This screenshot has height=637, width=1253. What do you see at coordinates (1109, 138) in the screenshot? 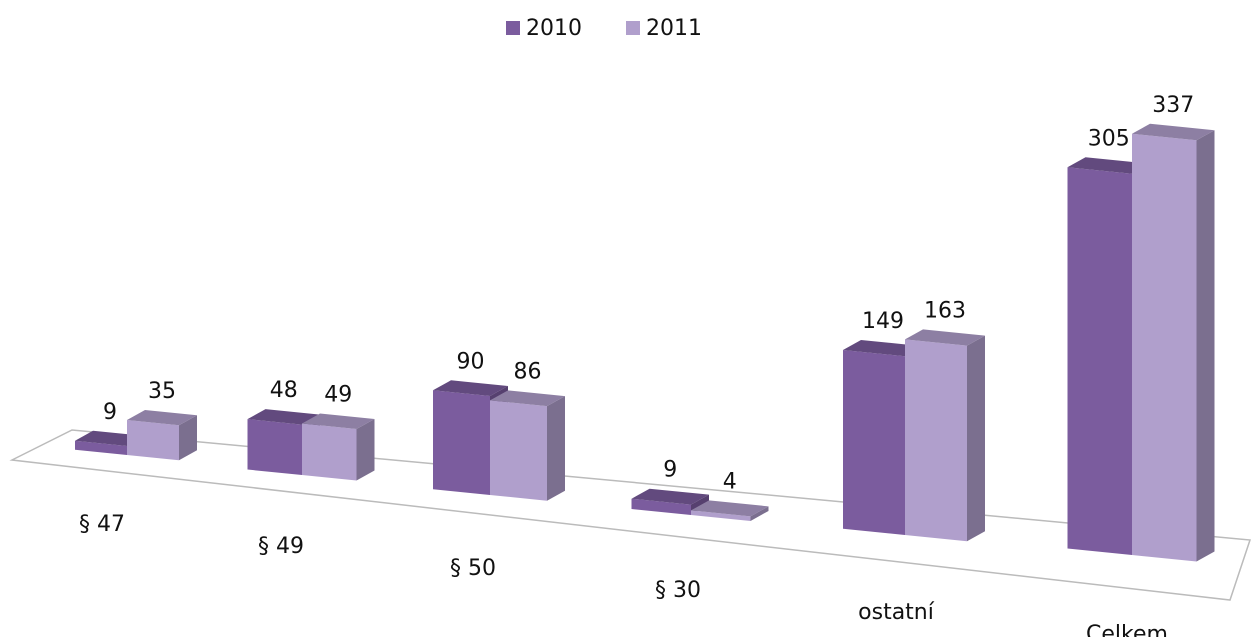
I see `data-label: 305` at bounding box center [1109, 138].